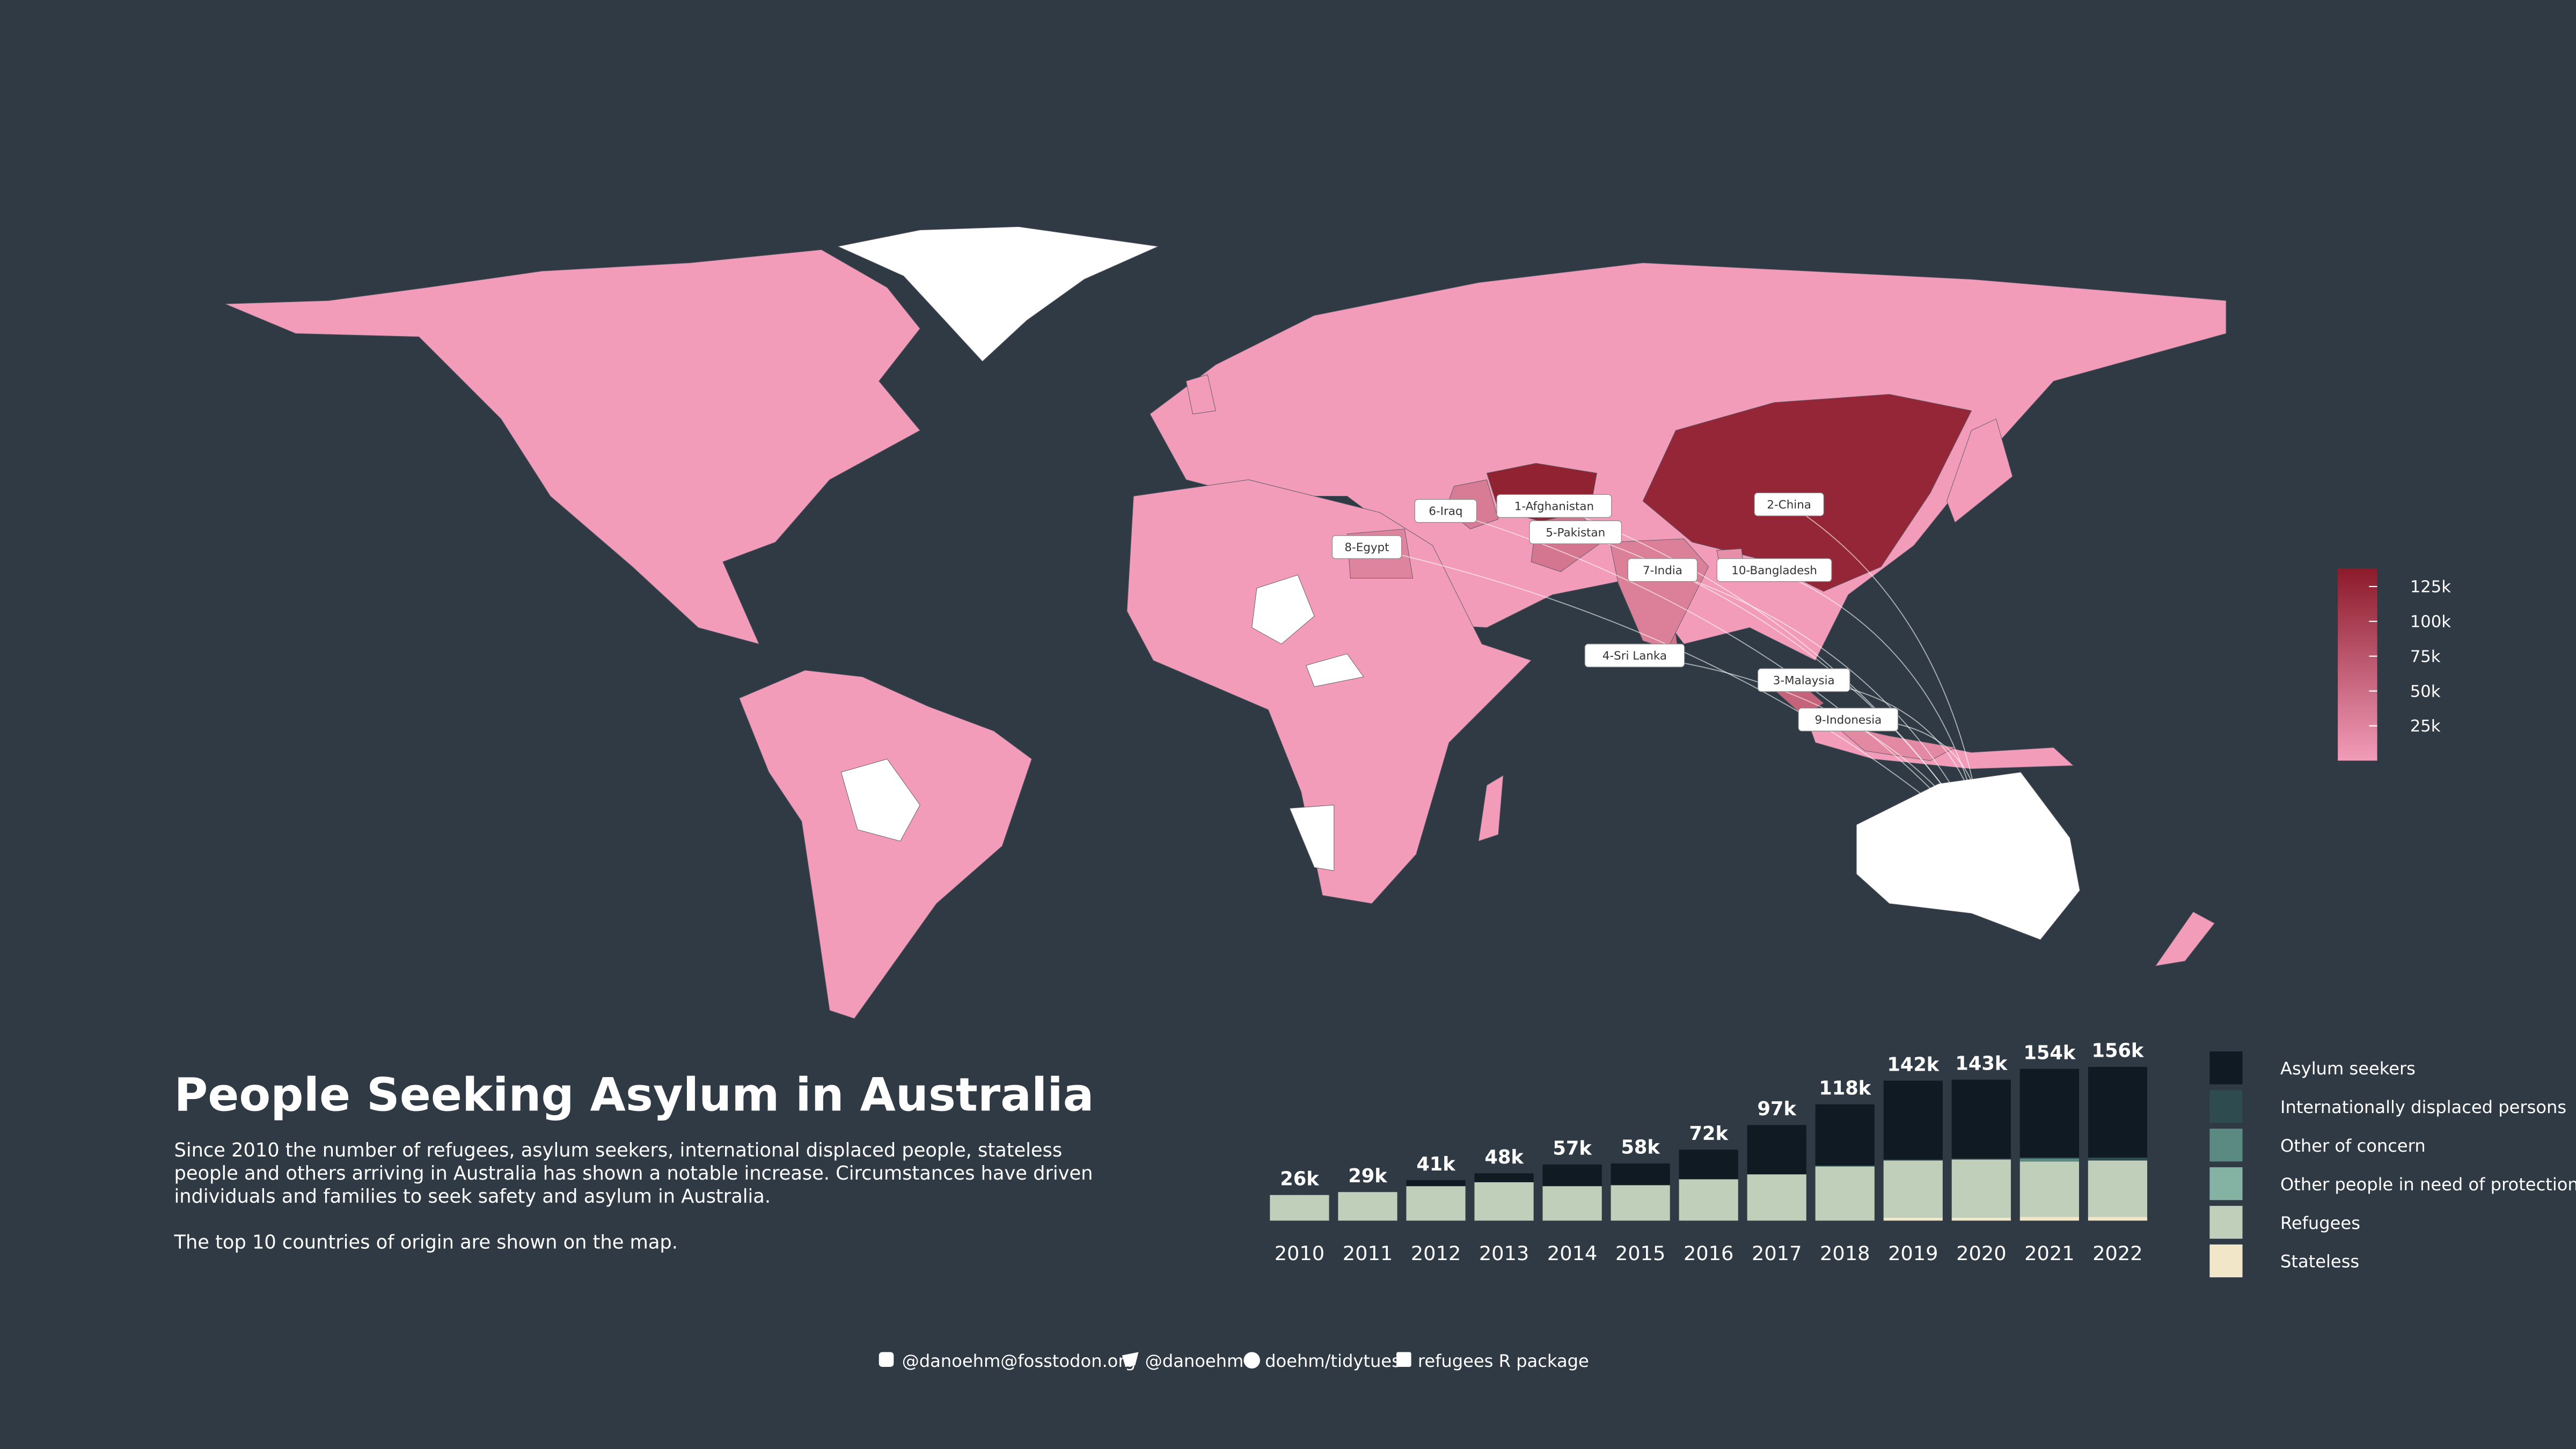 Image resolution: width=2576 pixels, height=1449 pixels. I want to click on colorbar: 25k 50k 75k 100k 125k, so click(2394, 664).